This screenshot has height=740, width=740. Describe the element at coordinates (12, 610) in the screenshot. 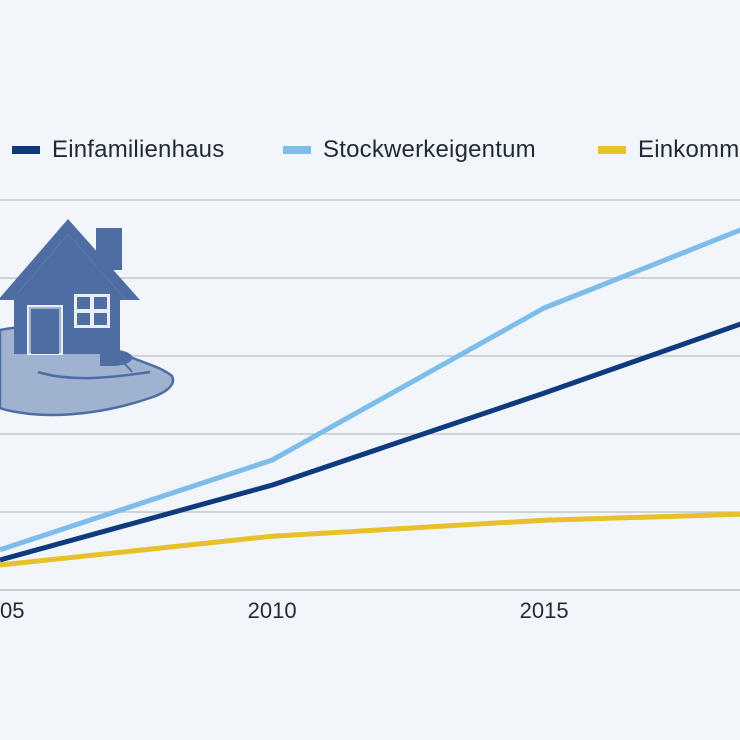

I see `x-tick-label: 2005` at that location.